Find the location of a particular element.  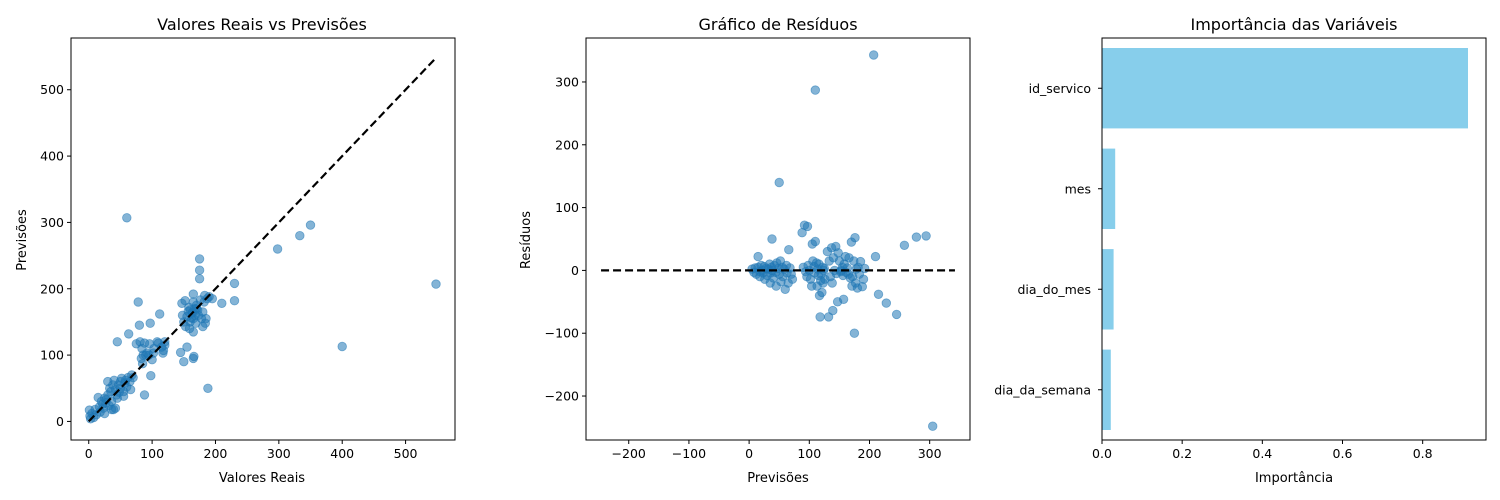

x-tick-label: 0 is located at coordinates (89, 453).